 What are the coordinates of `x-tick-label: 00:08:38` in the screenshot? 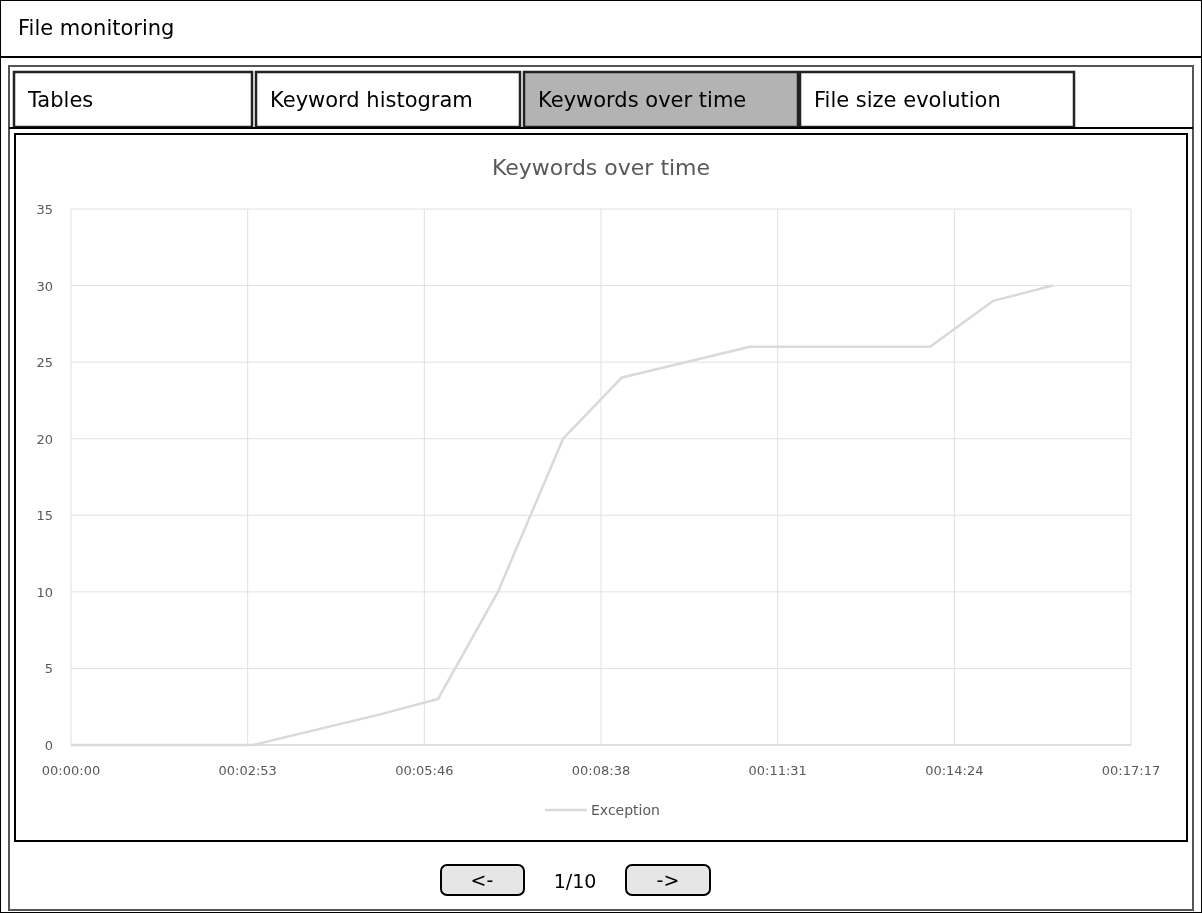 It's located at (601, 770).